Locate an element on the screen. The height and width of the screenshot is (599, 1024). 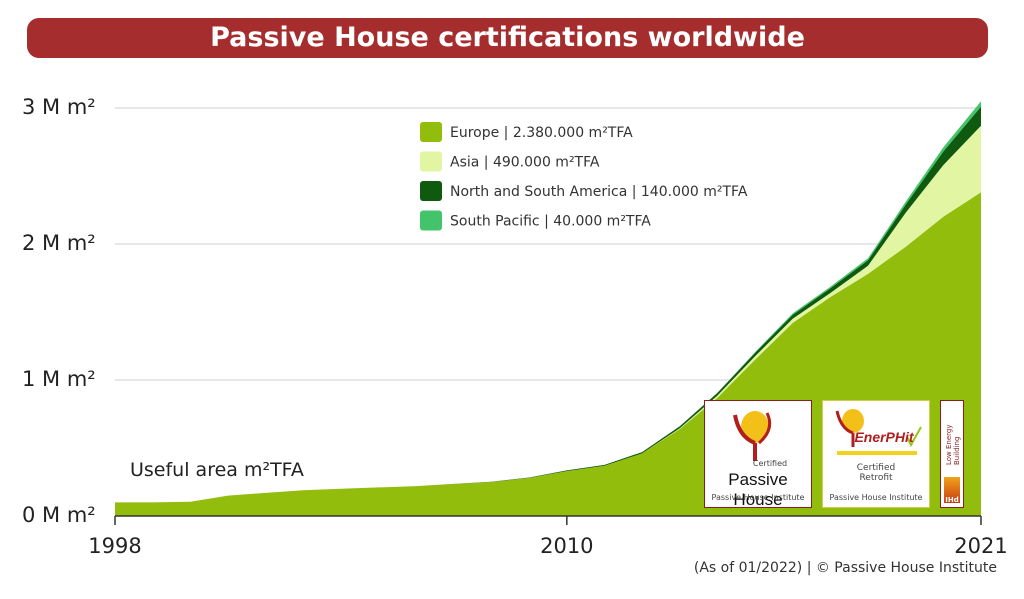
y-tick-label: 1 M m² is located at coordinates (59, 379).